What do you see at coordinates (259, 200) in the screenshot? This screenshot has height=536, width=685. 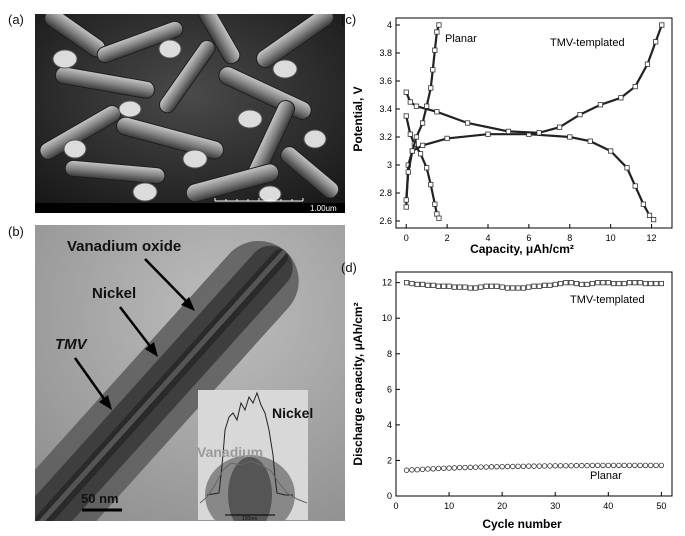 I see `sem-scalebar` at bounding box center [259, 200].